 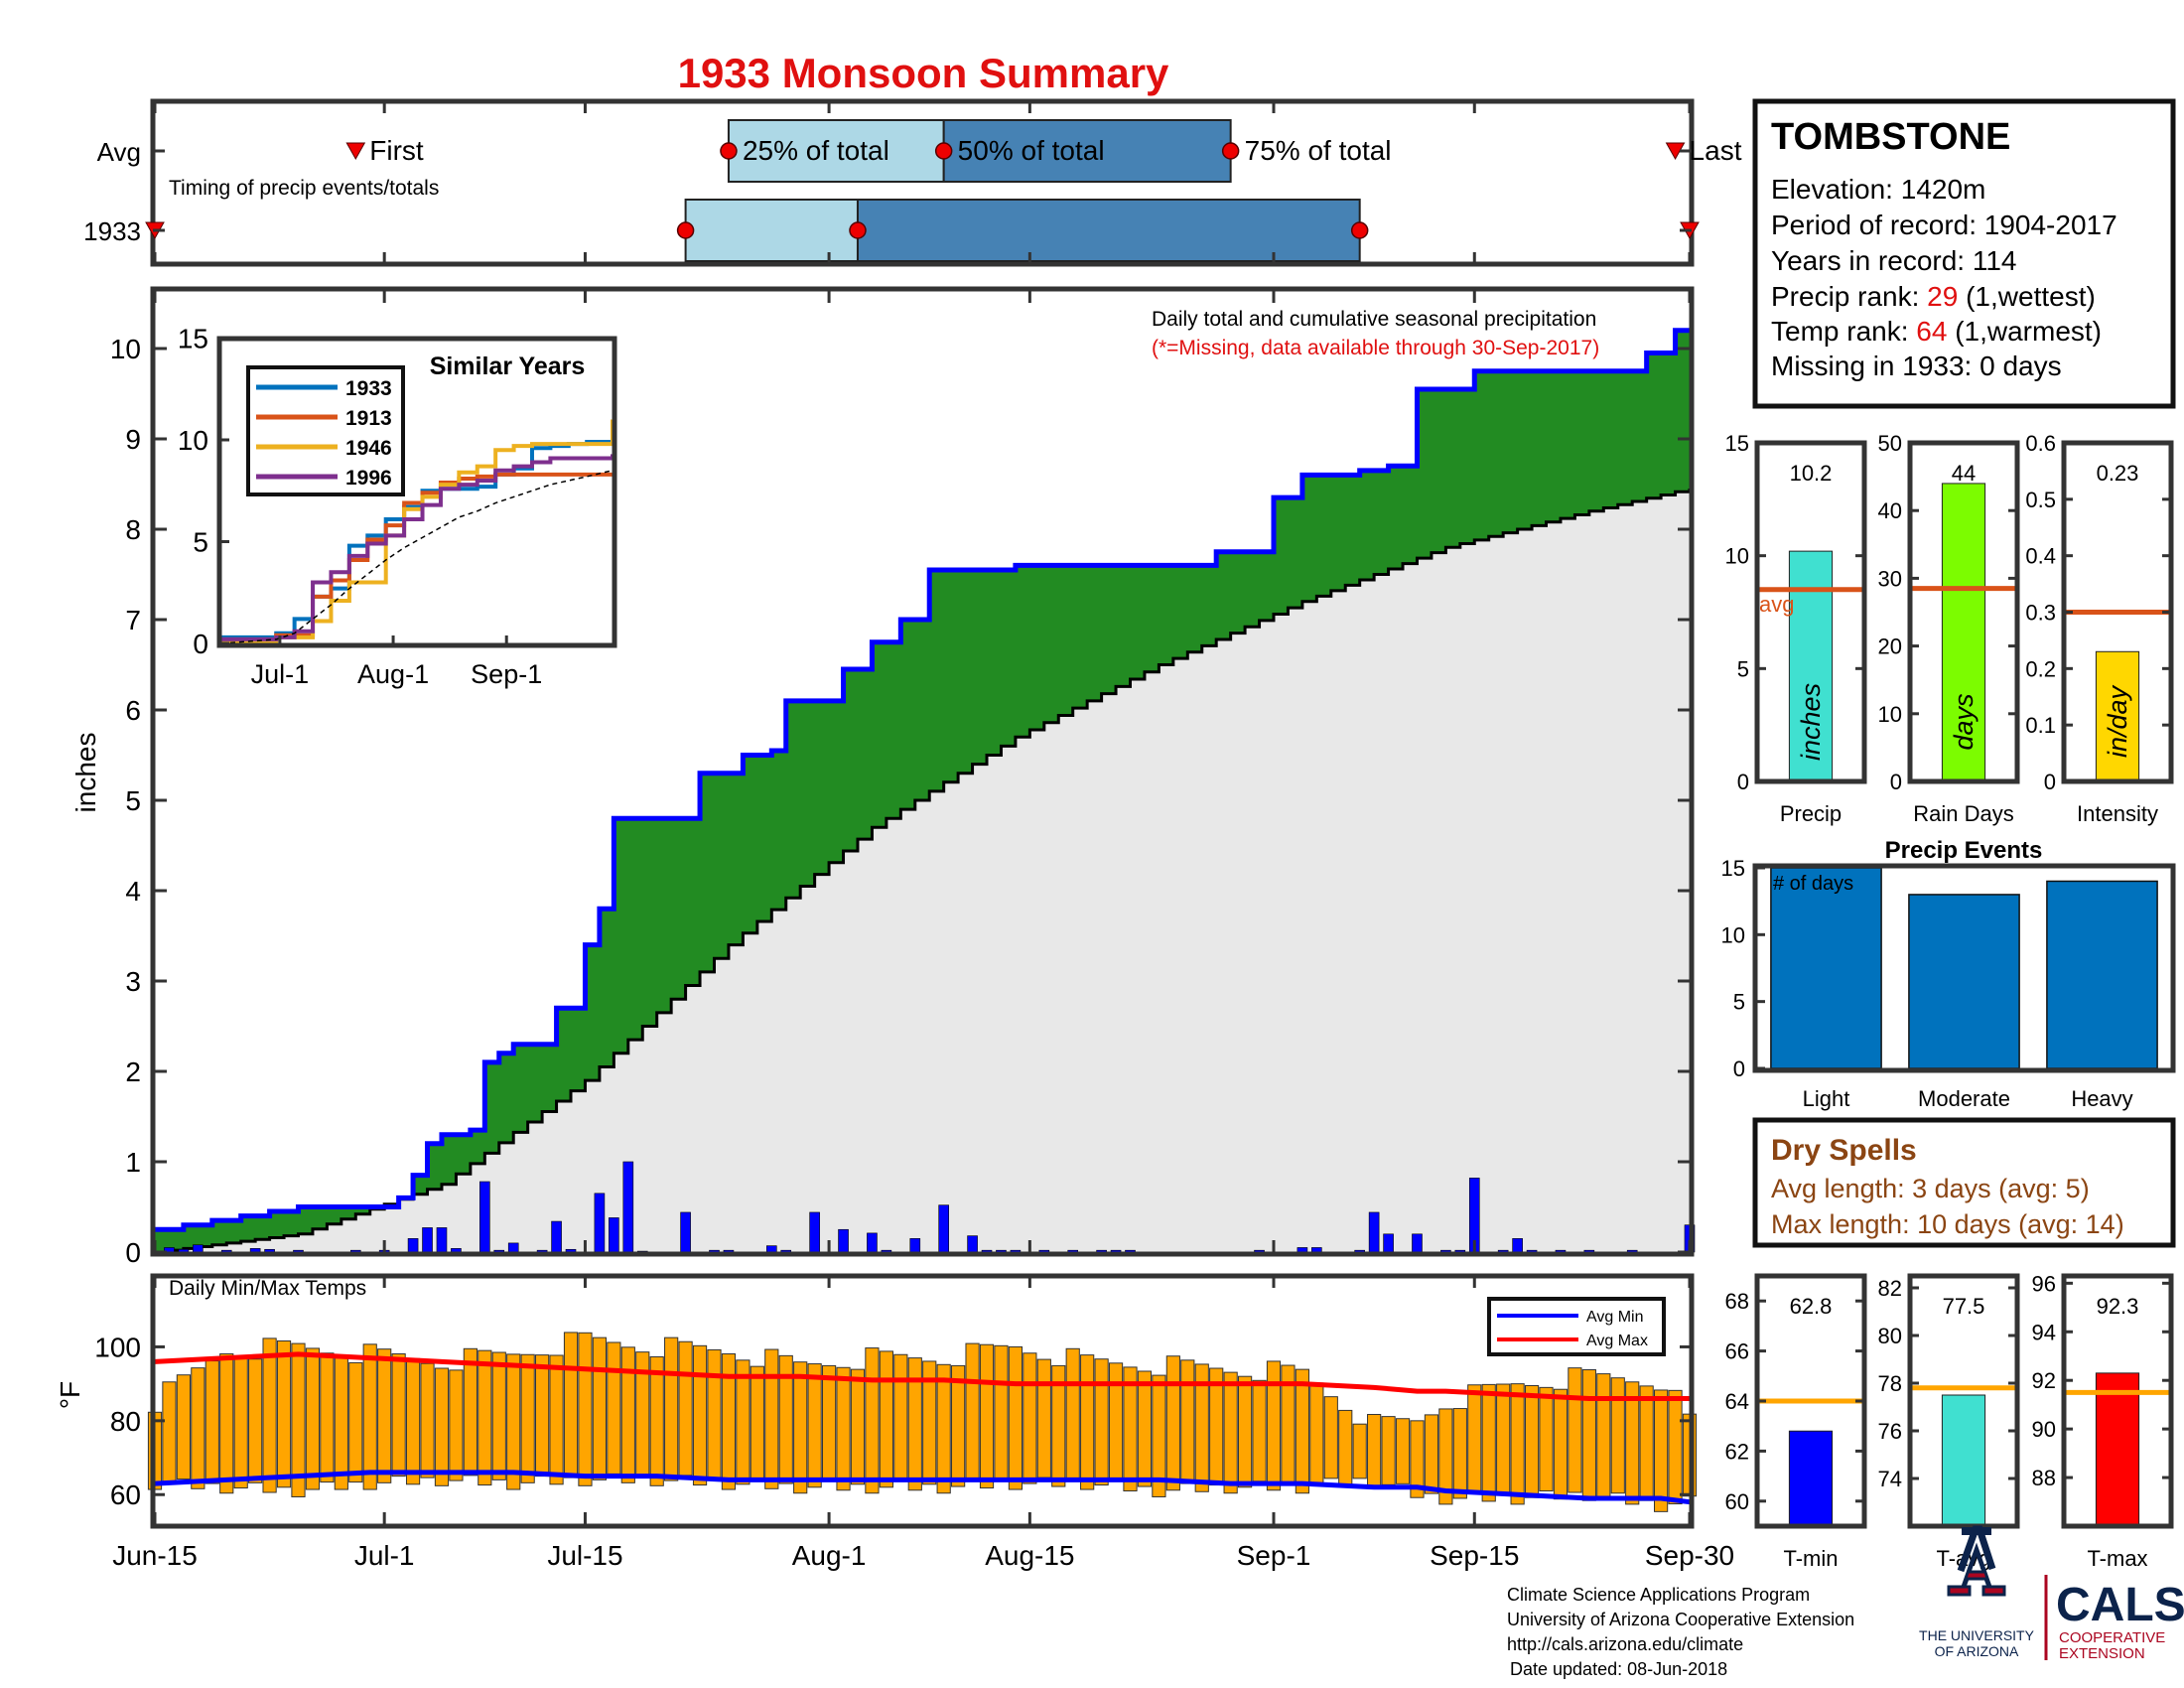 I want to click on precip-y-tick-label: 2, so click(x=133, y=1071).